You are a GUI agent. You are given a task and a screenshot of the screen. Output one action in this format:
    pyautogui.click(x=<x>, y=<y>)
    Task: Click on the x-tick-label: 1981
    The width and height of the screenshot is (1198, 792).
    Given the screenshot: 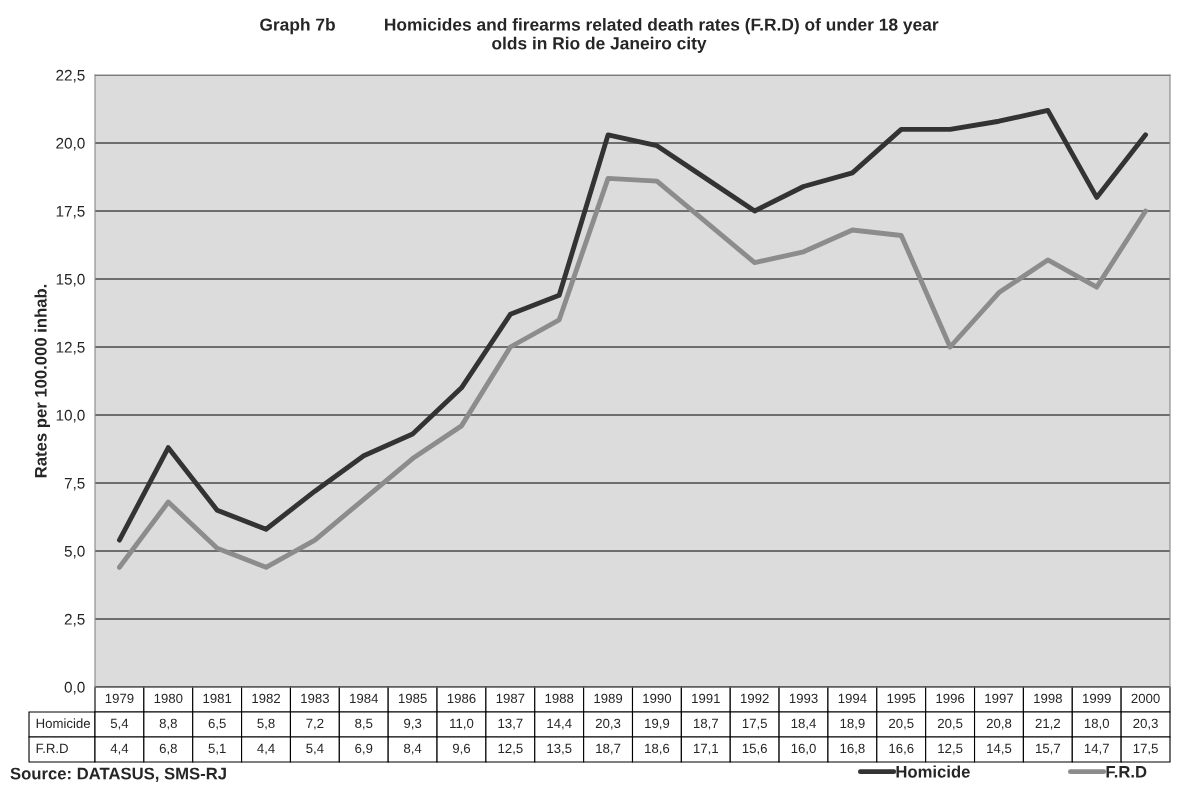 What is the action you would take?
    pyautogui.click(x=217, y=698)
    